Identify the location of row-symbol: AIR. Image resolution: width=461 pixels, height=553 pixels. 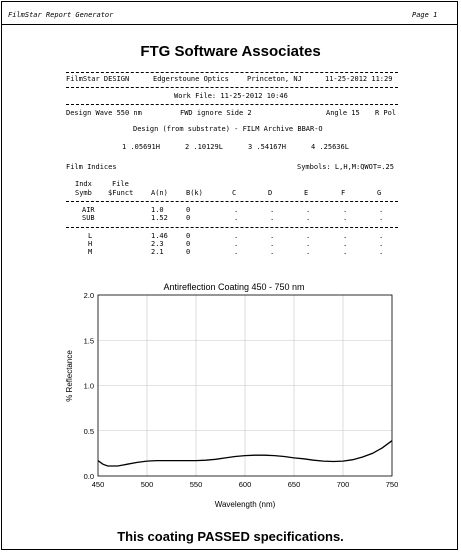
(88, 210).